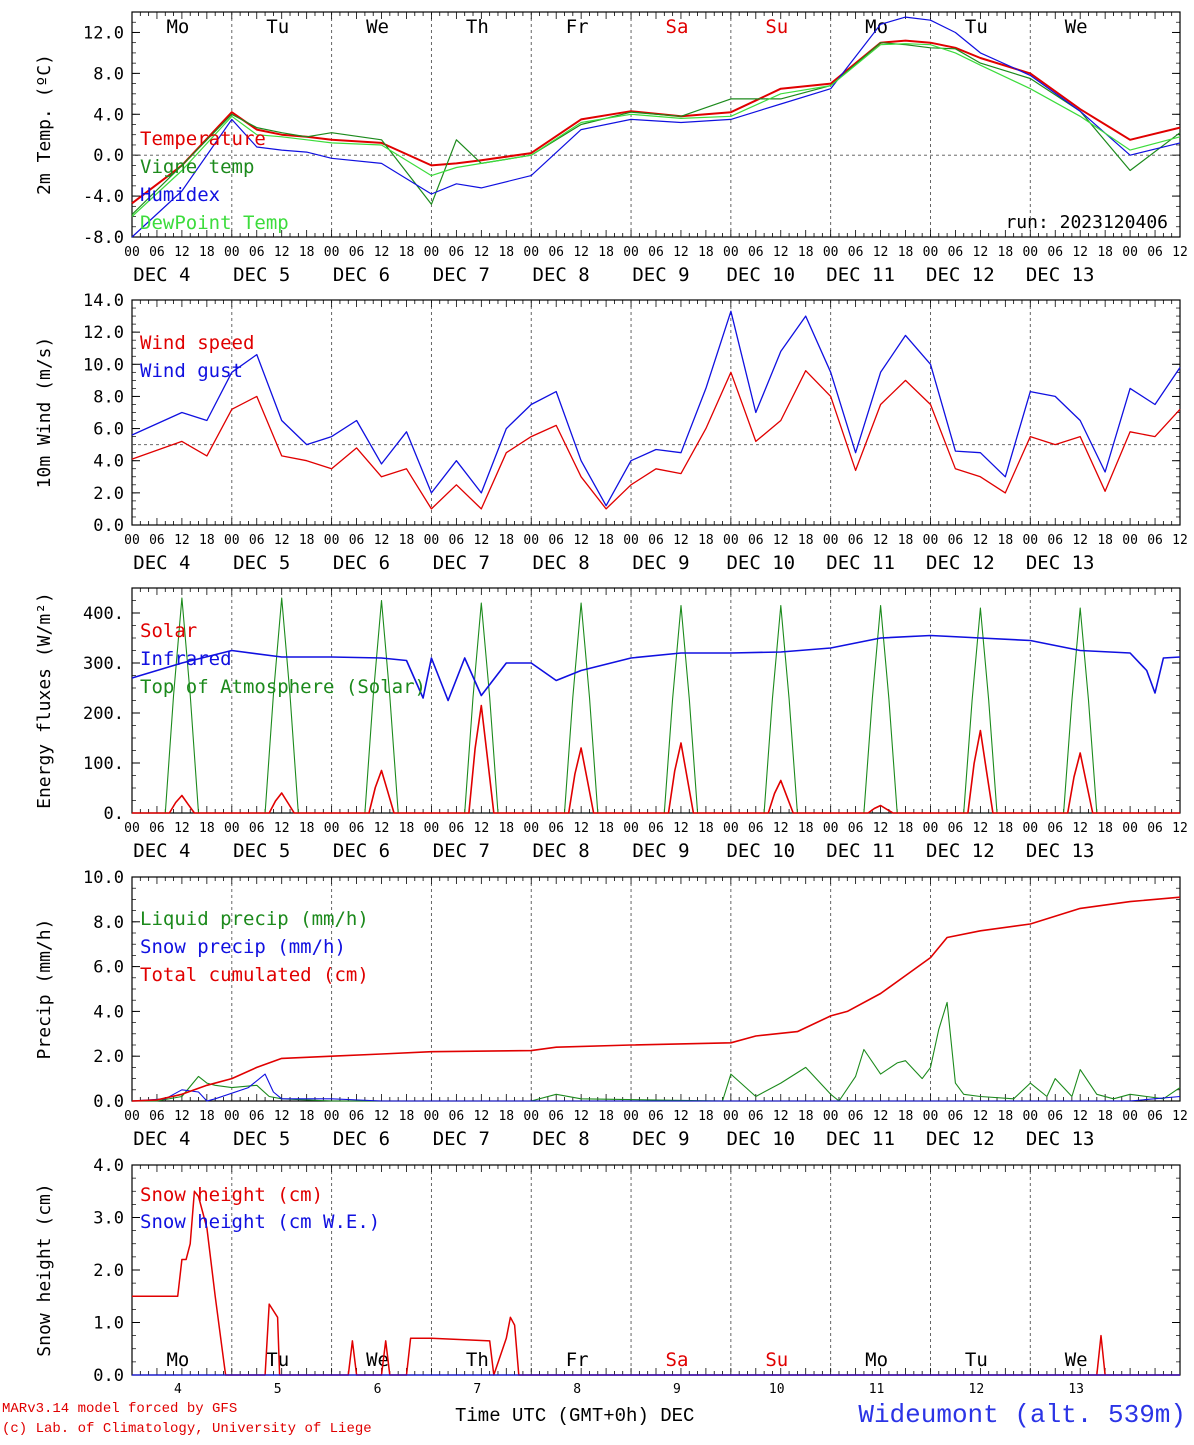  I want to click on y-tick-label: 10.0, so click(103, 365).